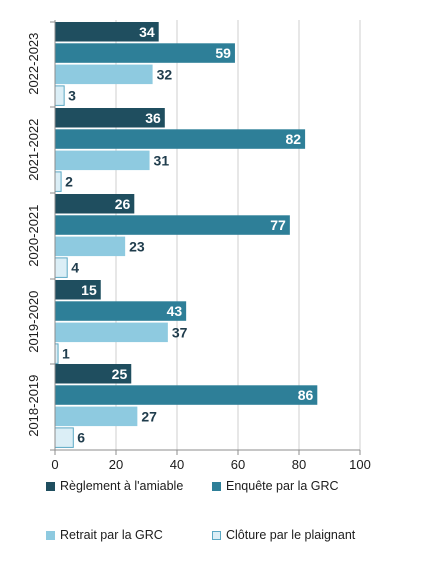 This screenshot has width=436, height=573. Describe the element at coordinates (95, 204) in the screenshot. I see `bar-2020-2021-s0` at that location.